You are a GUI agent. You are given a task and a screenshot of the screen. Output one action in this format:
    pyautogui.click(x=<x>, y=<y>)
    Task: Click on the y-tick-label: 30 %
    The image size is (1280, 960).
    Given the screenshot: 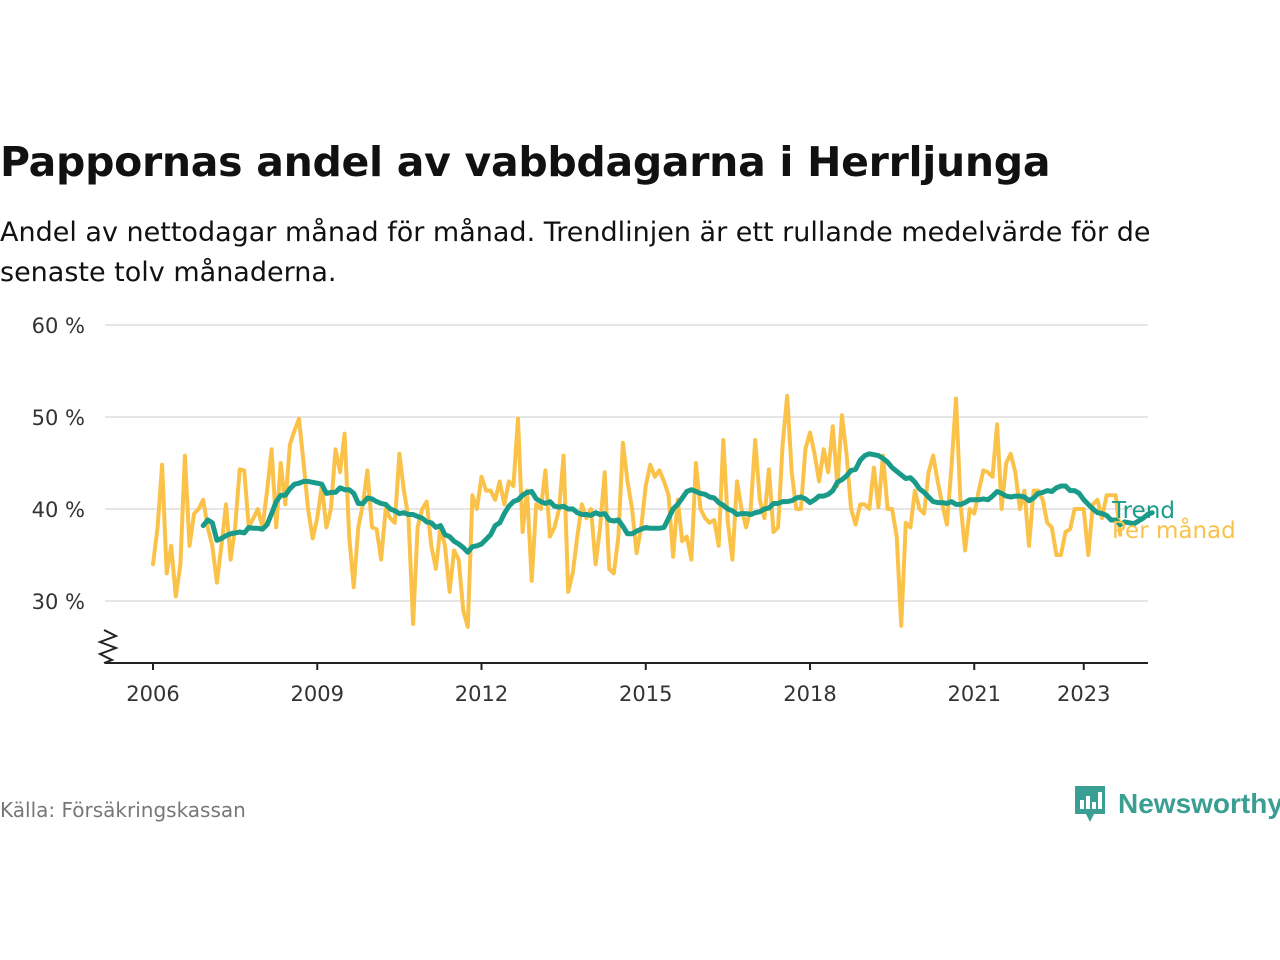 What is the action you would take?
    pyautogui.click(x=58, y=602)
    